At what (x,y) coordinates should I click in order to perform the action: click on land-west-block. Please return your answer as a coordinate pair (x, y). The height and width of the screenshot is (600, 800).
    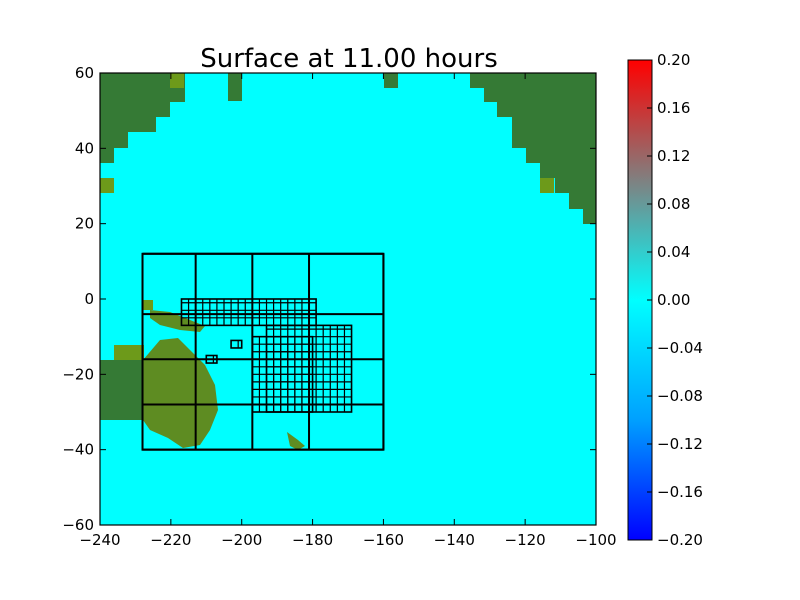
    Looking at the image, I should click on (121, 390).